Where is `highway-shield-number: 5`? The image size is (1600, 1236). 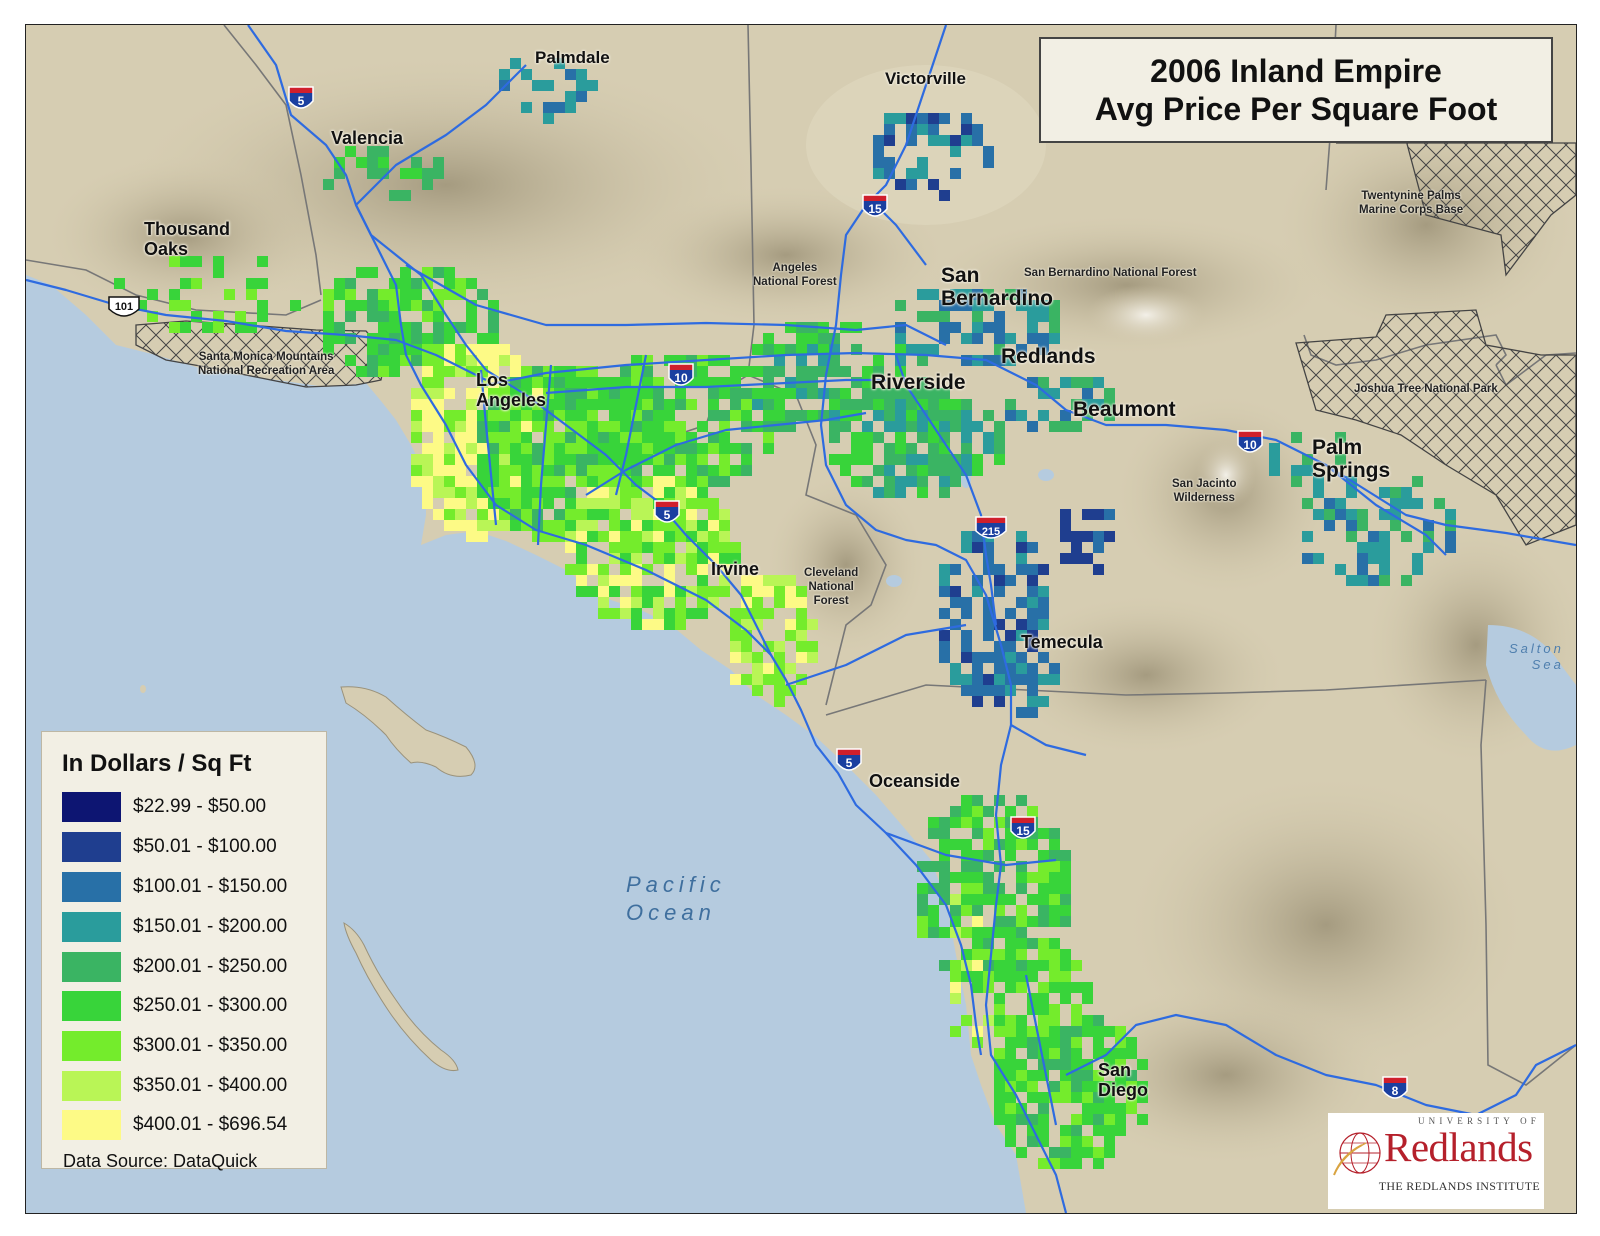 highway-shield-number: 5 is located at coordinates (301, 101).